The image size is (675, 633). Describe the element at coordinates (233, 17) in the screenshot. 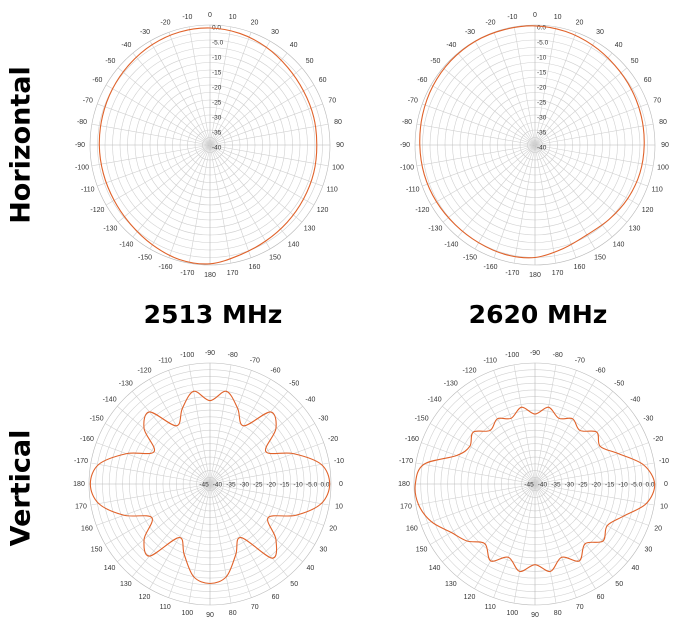

I see `angle-tick-label: 10` at that location.